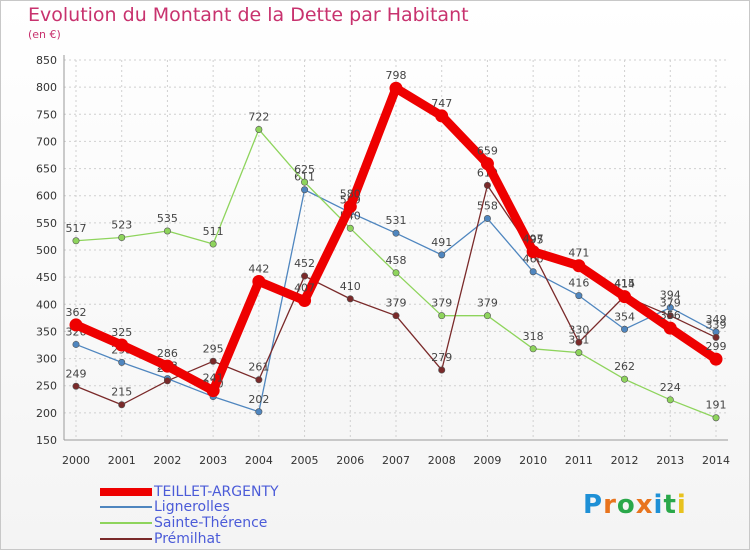 The width and height of the screenshot is (750, 550). Describe the element at coordinates (670, 295) in the screenshot. I see `data-label: 394` at that location.